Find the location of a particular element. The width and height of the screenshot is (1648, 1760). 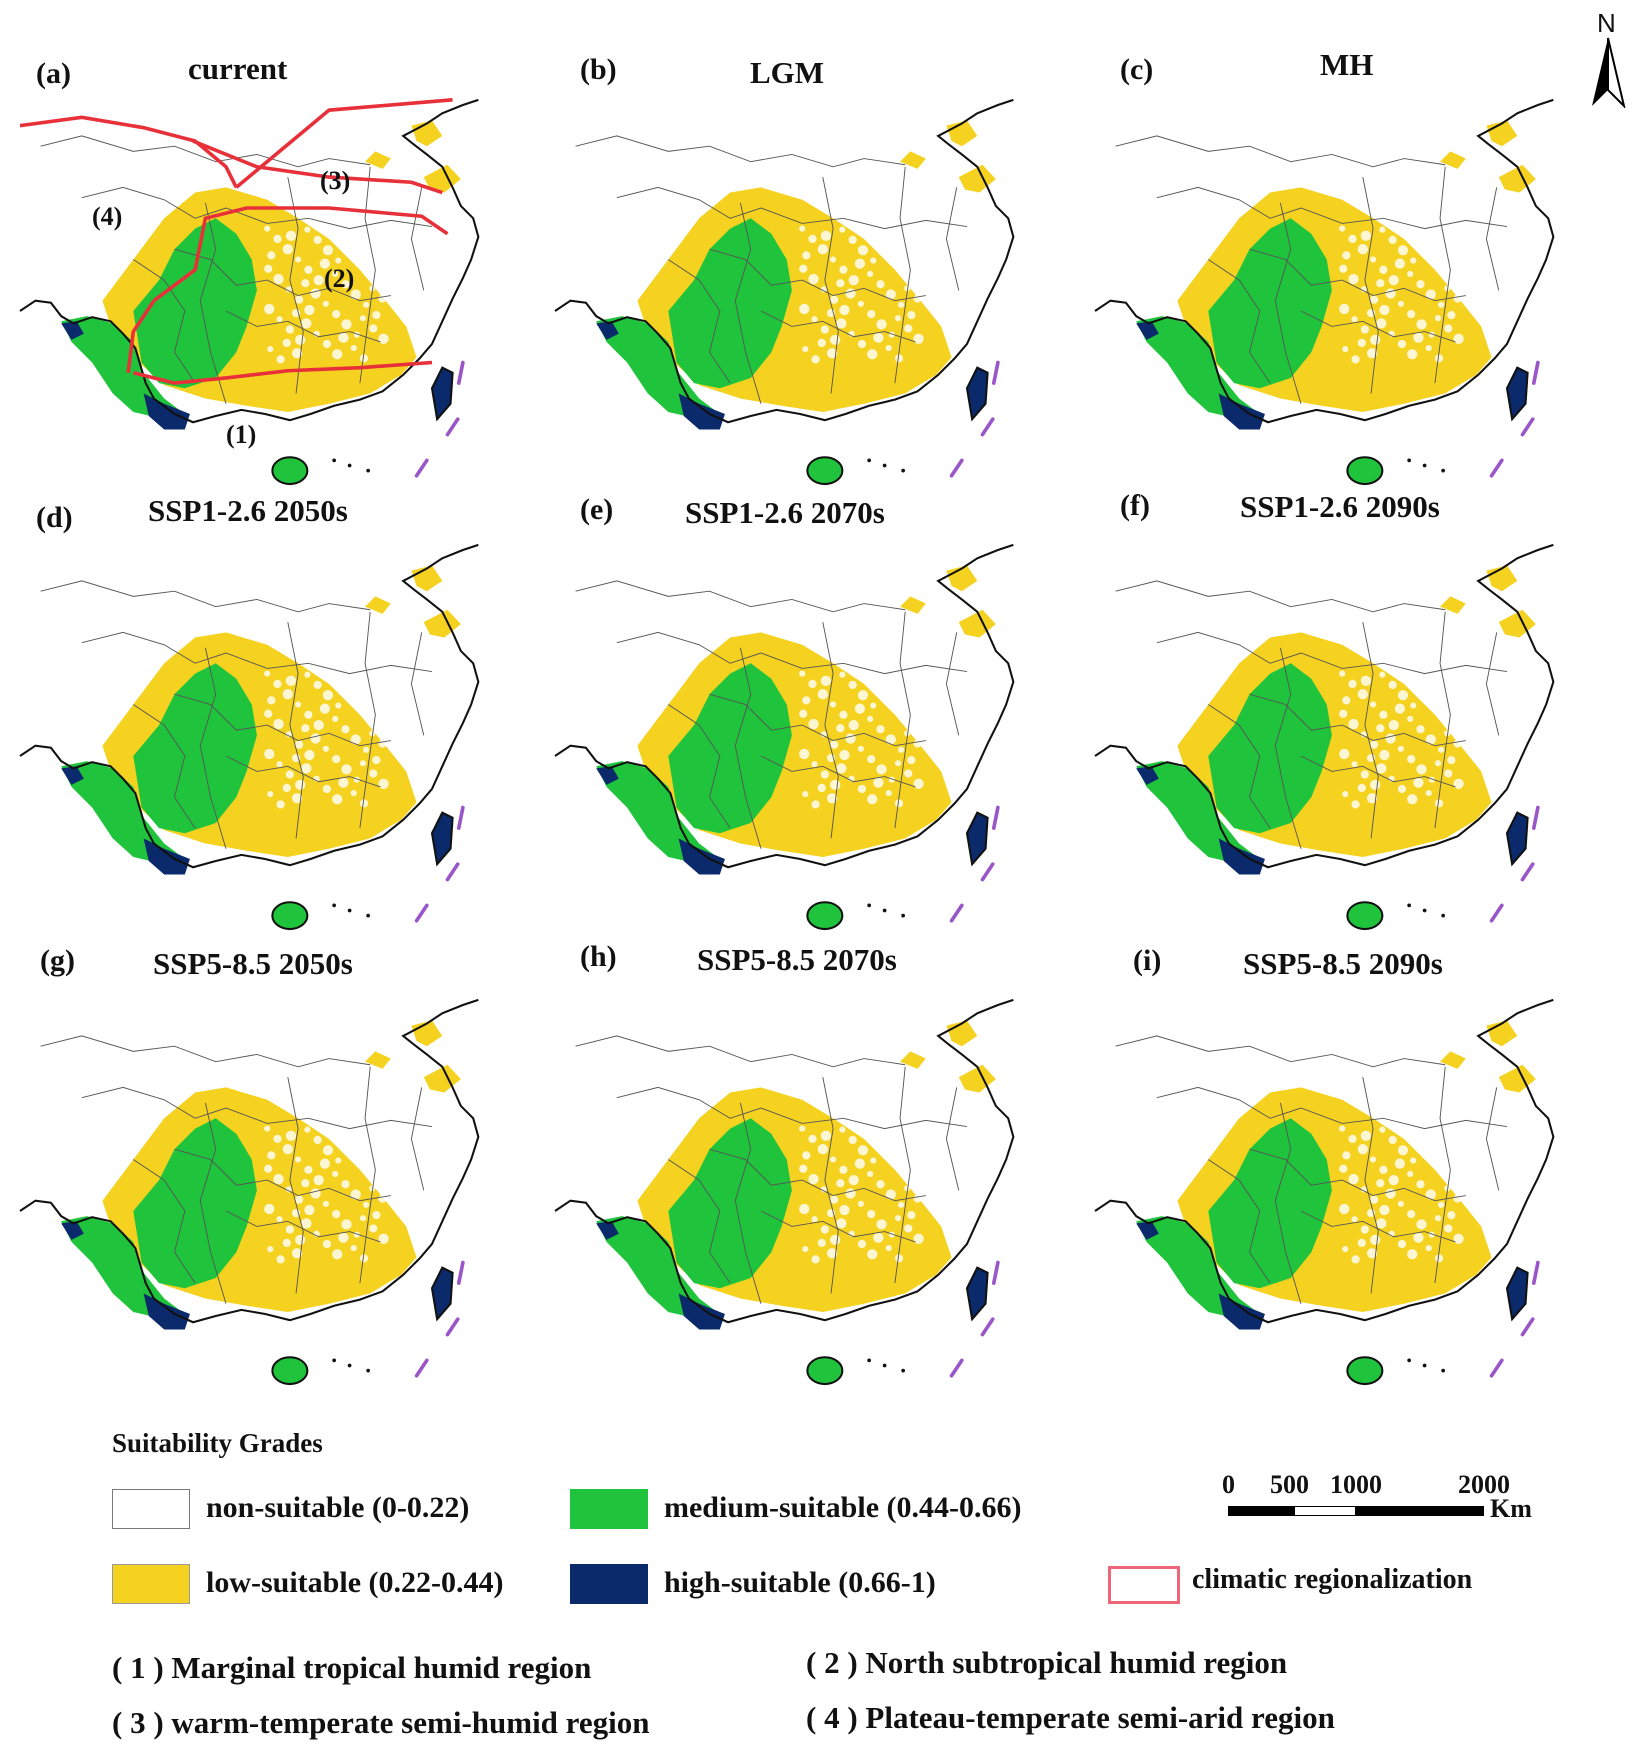

panel-letter: (c) is located at coordinates (1137, 69).